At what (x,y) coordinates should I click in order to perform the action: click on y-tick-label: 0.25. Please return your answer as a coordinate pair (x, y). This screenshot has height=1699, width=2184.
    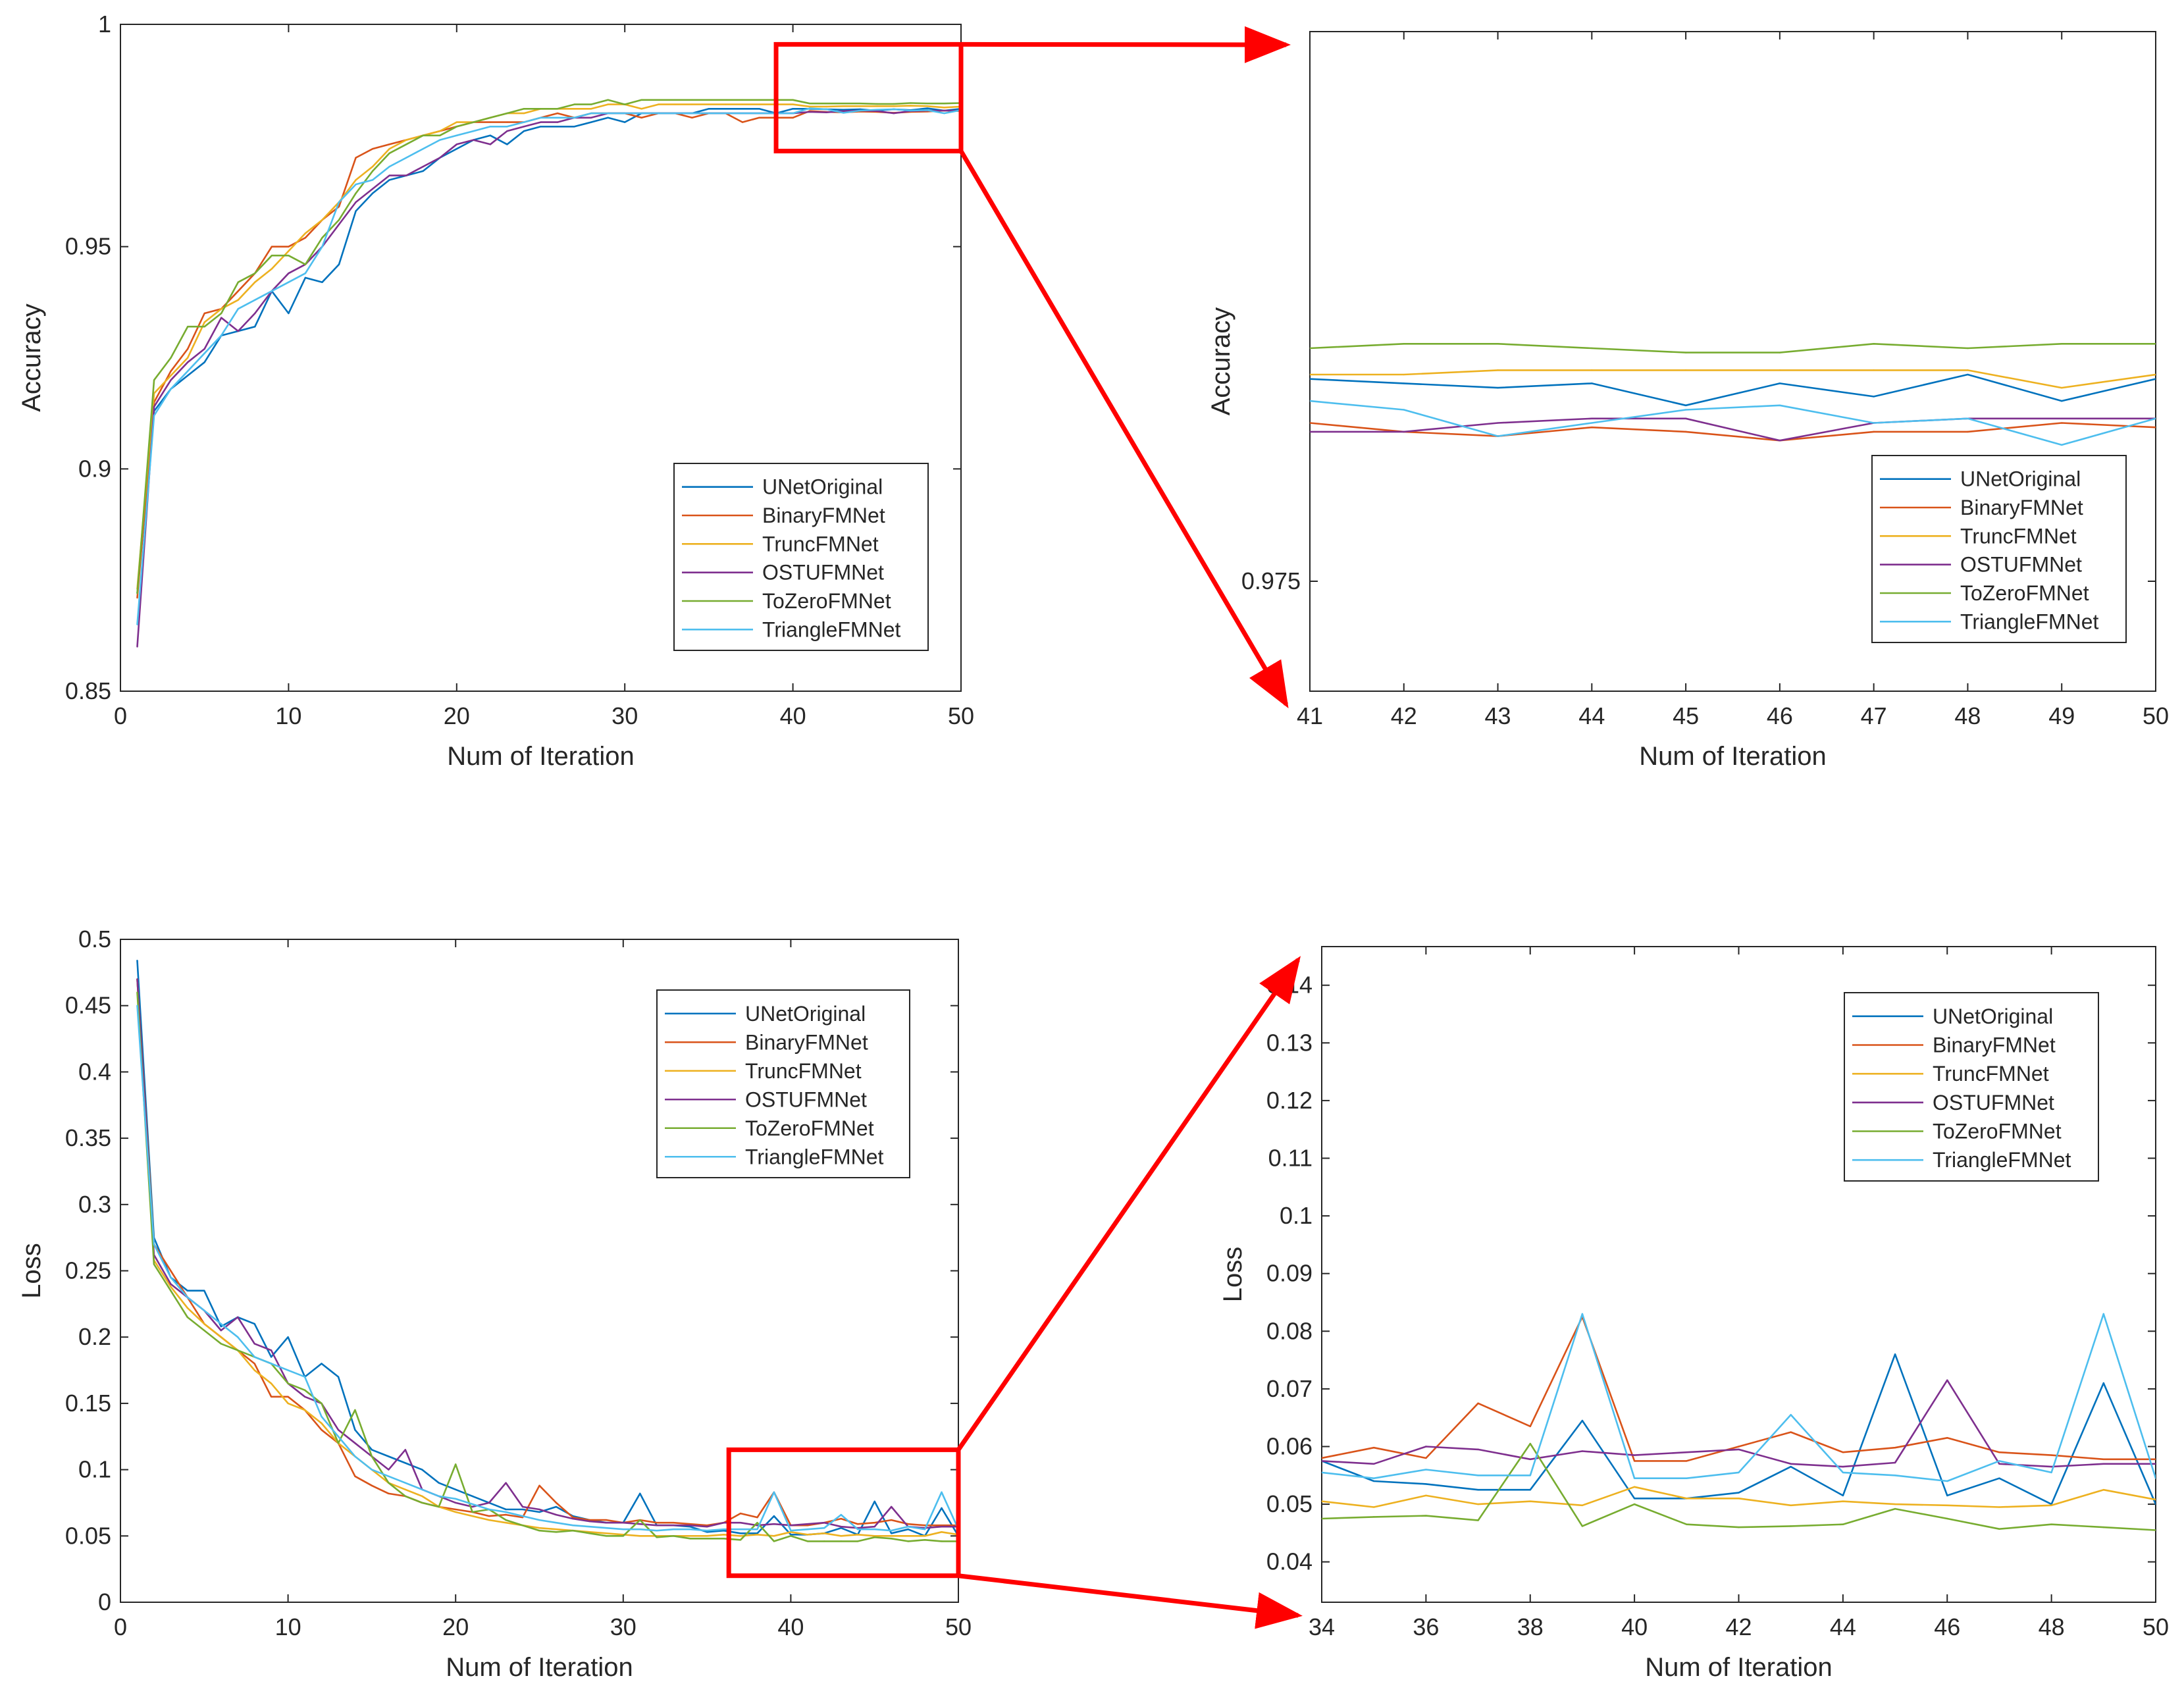
    Looking at the image, I should click on (88, 1270).